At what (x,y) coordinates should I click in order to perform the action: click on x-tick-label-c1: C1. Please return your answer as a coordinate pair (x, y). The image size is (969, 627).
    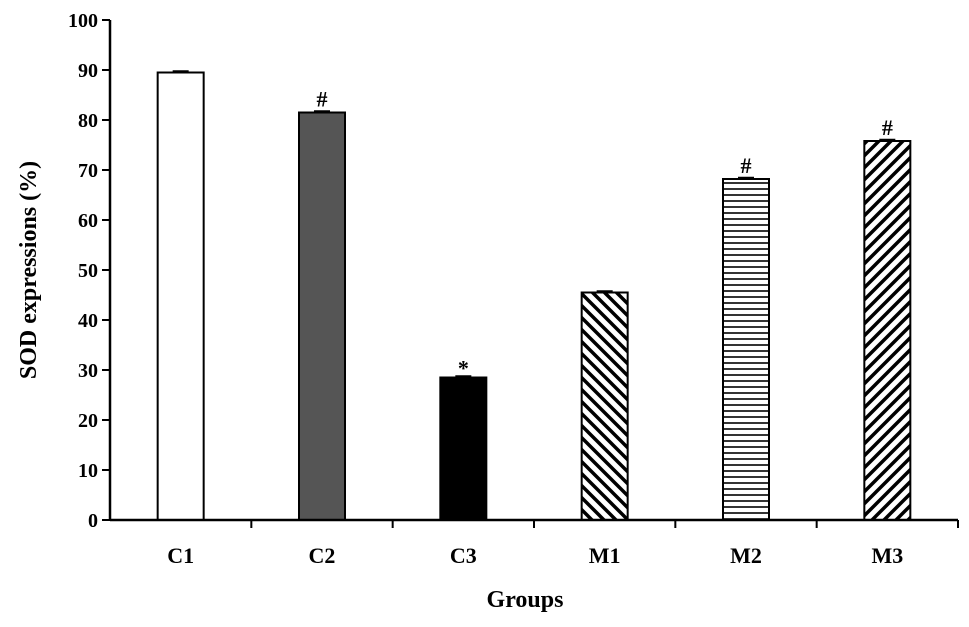
    Looking at the image, I should click on (180, 555).